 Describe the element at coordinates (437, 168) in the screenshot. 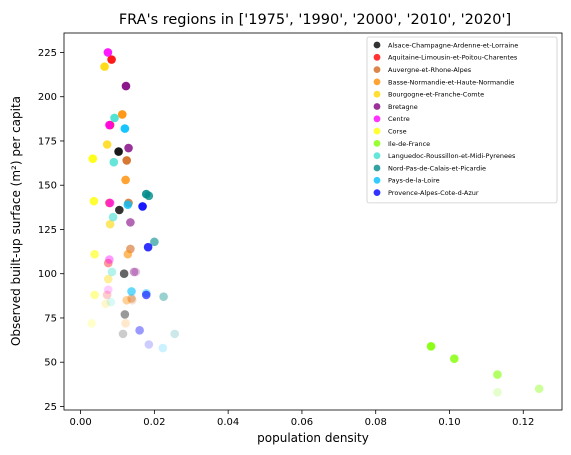

I see `legend-label: Nord-Pas-de-Calais-et-Picardie` at that location.